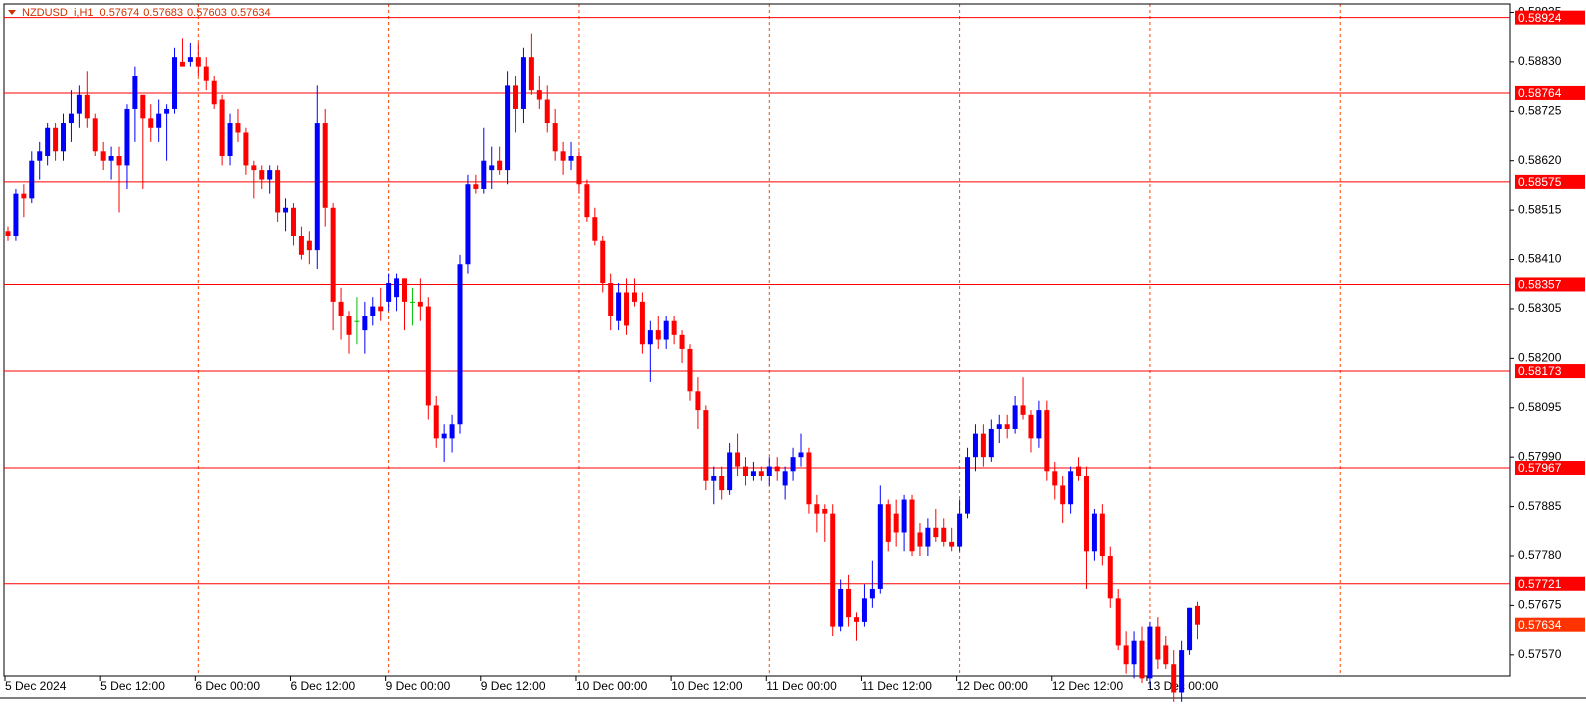 The height and width of the screenshot is (708, 1586). What do you see at coordinates (322, 686) in the screenshot?
I see `x-tick-label: 6 Dec 12:00` at bounding box center [322, 686].